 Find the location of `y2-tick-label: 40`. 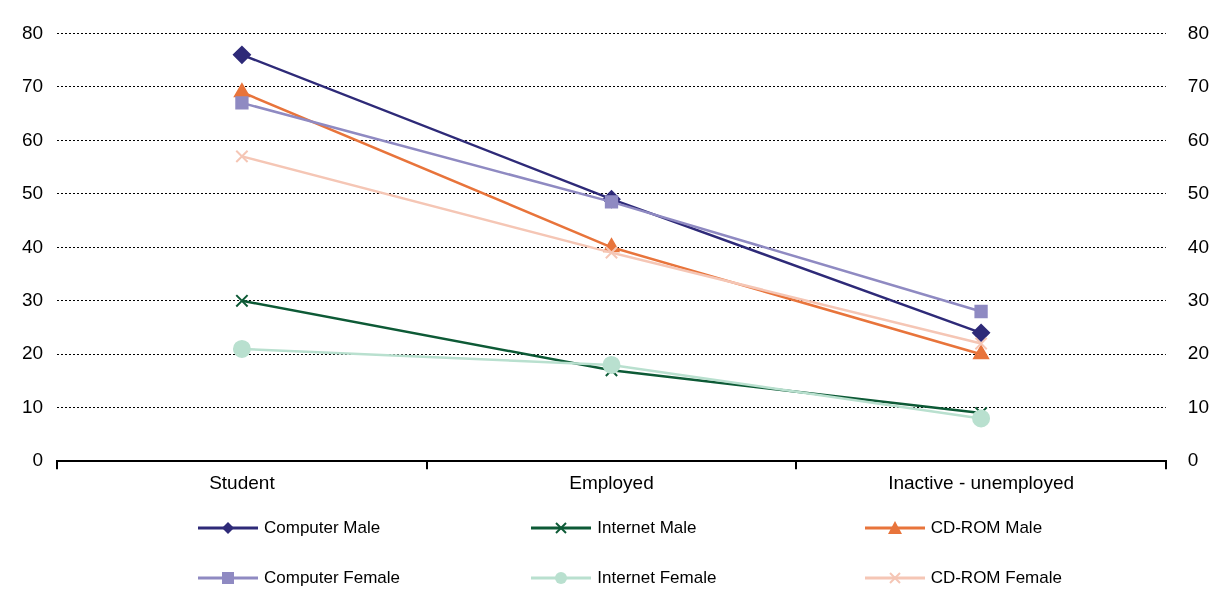

y2-tick-label: 40 is located at coordinates (1198, 246).